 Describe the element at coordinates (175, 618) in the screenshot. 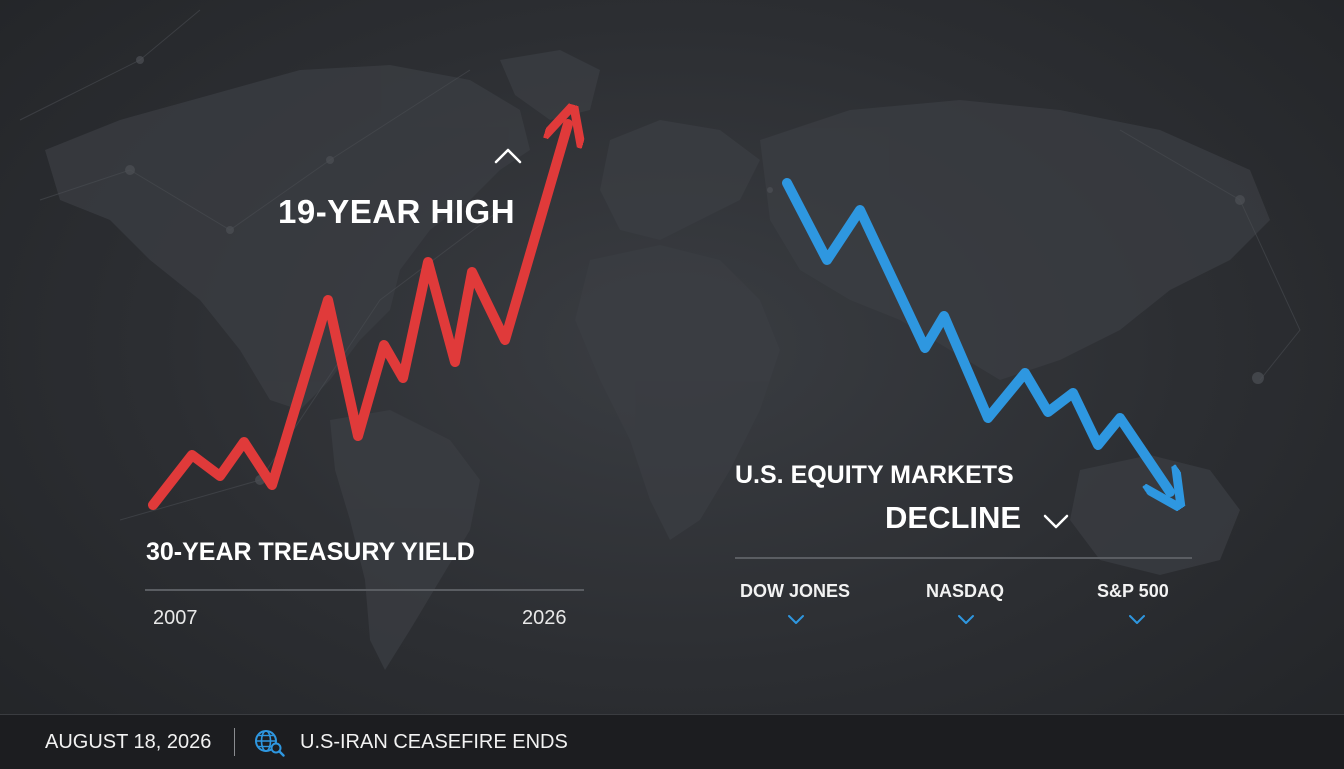

I see `start-year: 2007` at that location.